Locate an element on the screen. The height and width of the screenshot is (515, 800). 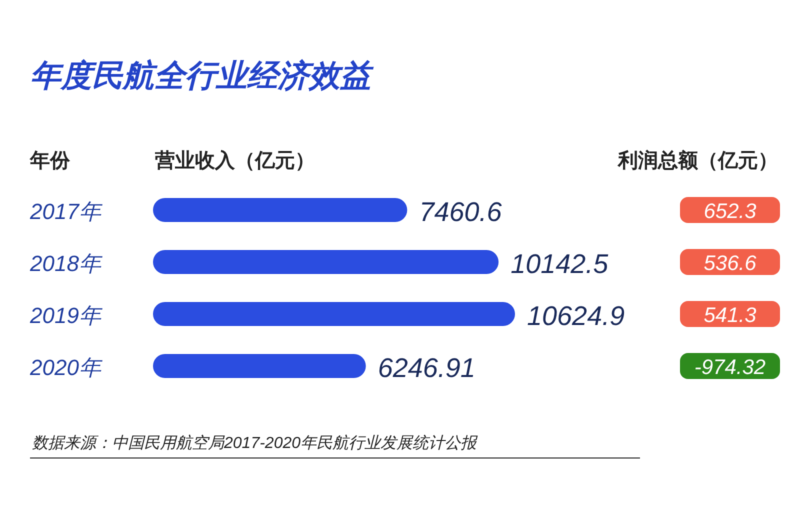
y-tick-label: 2017年 is located at coordinates (66, 211).